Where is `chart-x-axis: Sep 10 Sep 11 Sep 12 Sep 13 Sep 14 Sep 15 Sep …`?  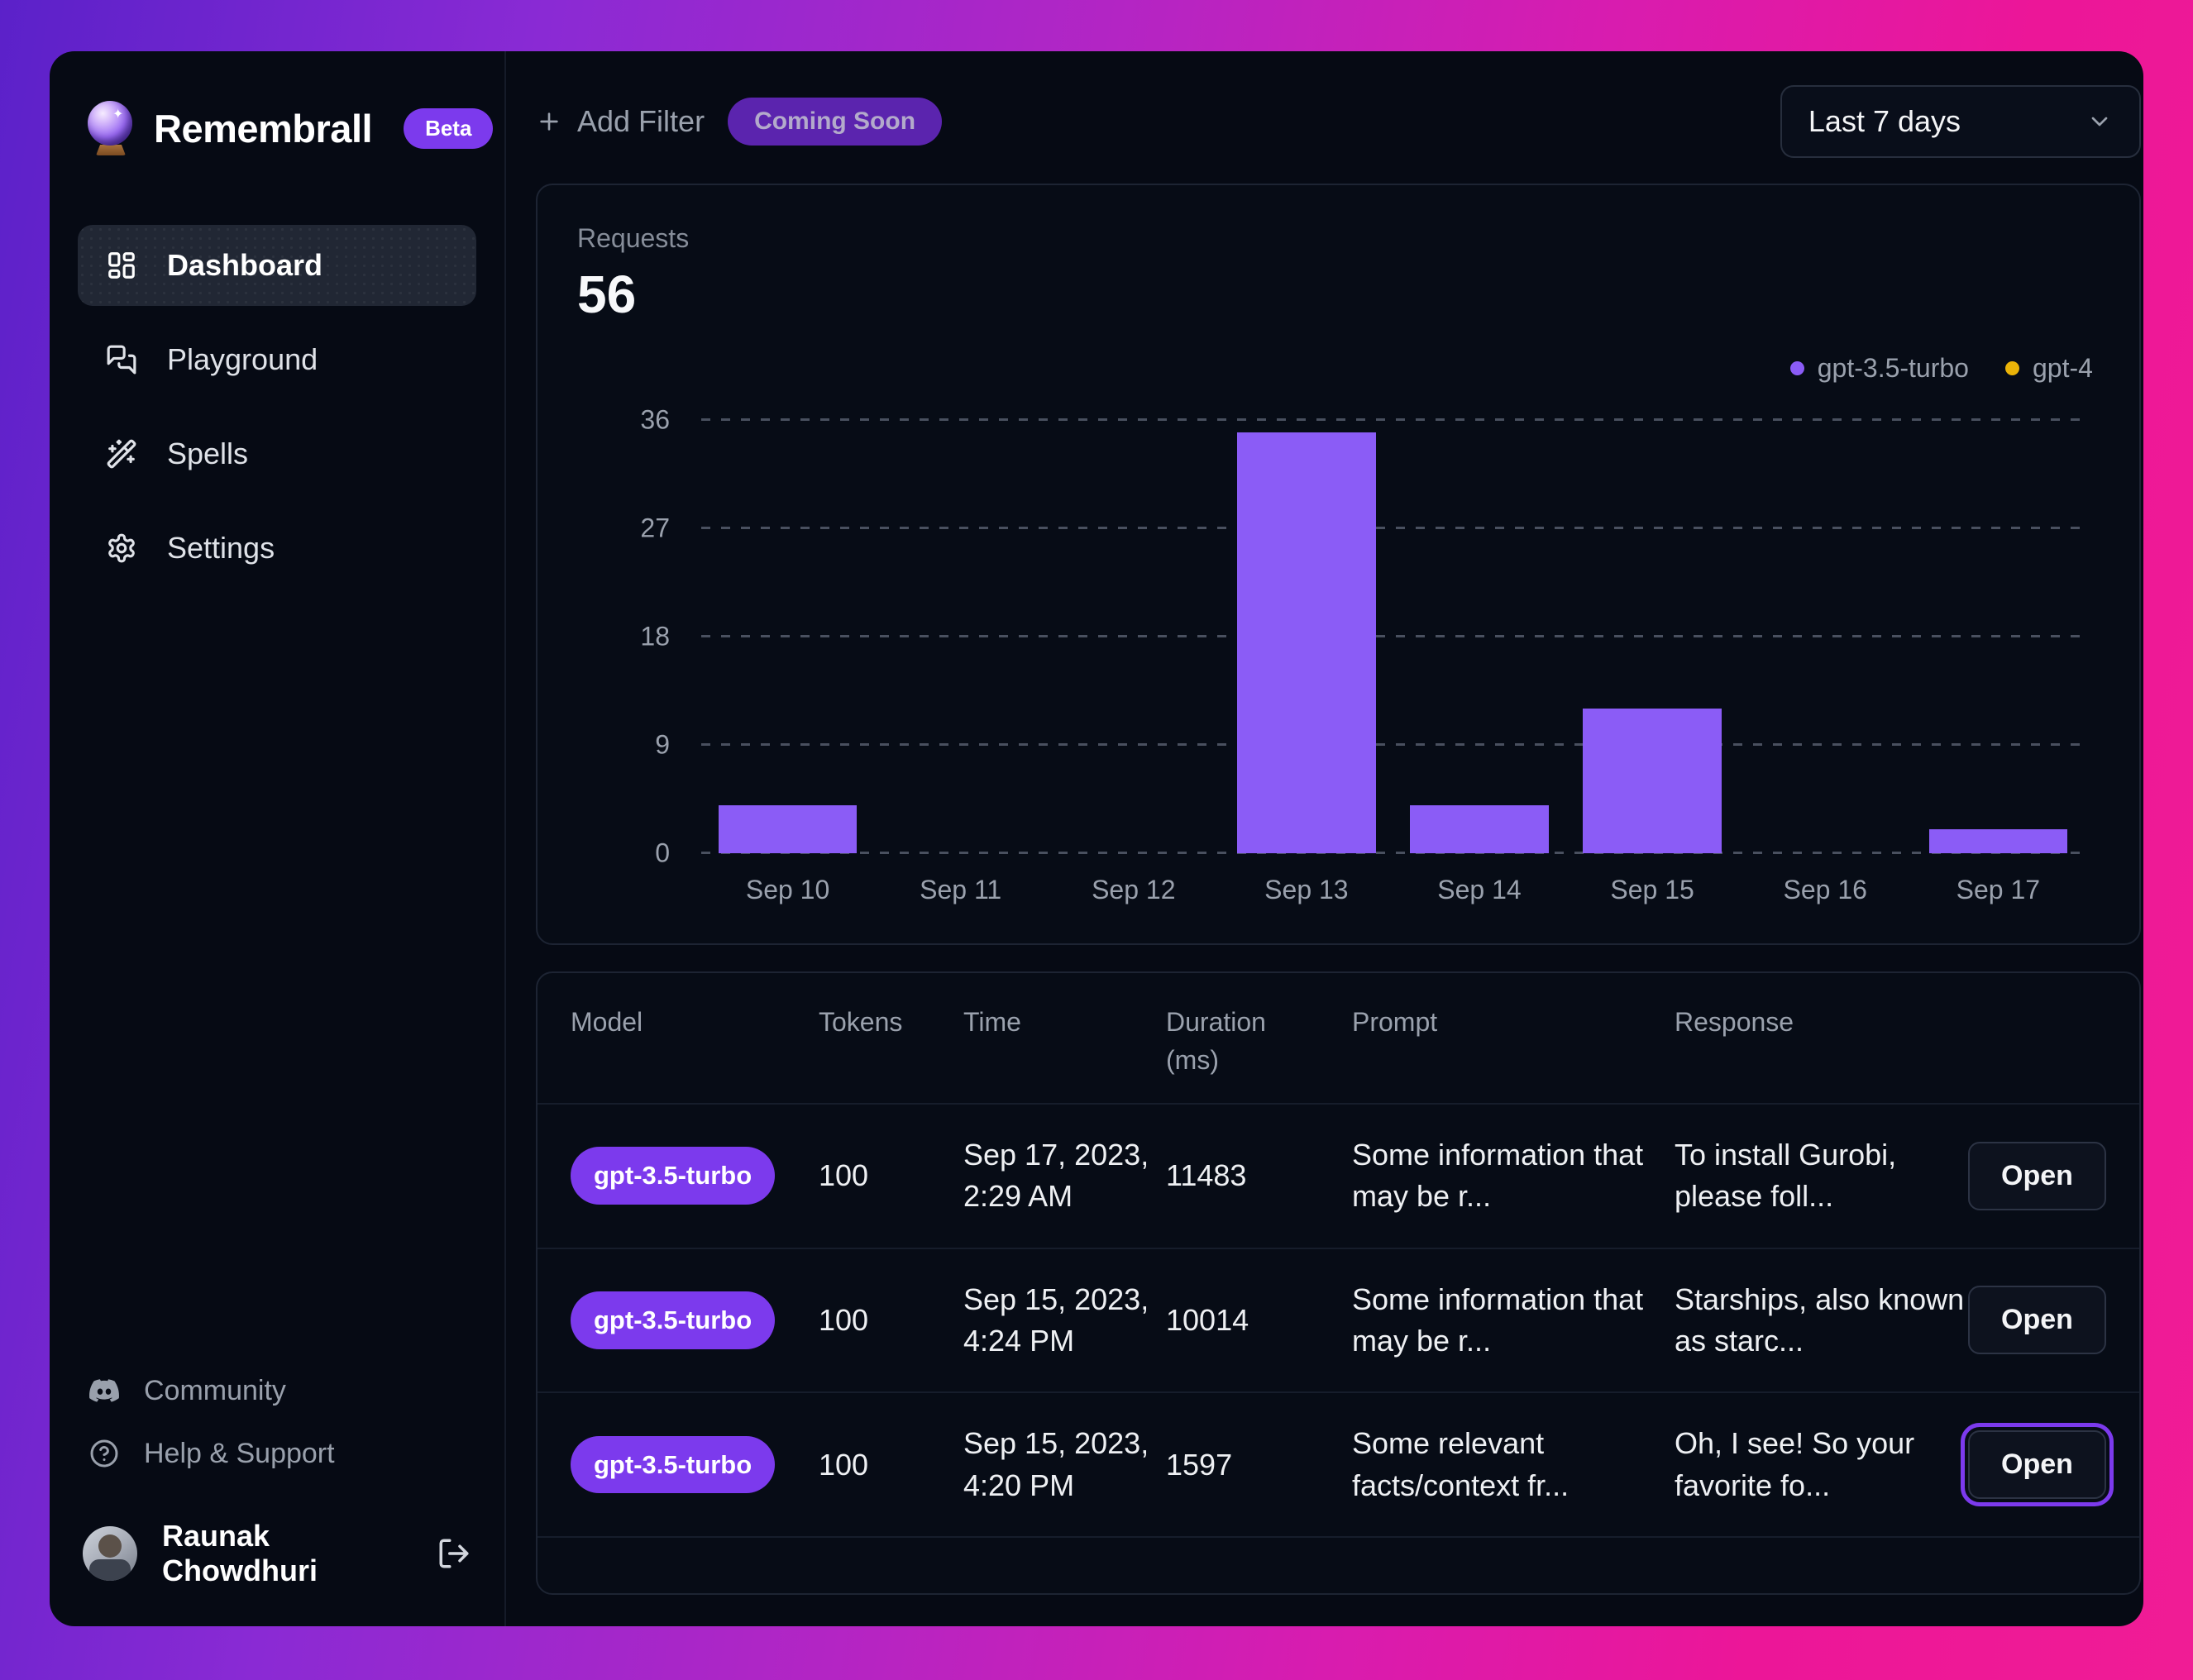
chart-x-axis: Sep 10 Sep 11 Sep 12 Sep 13 Sep 14 Sep 15 Sep … is located at coordinates (1393, 890).